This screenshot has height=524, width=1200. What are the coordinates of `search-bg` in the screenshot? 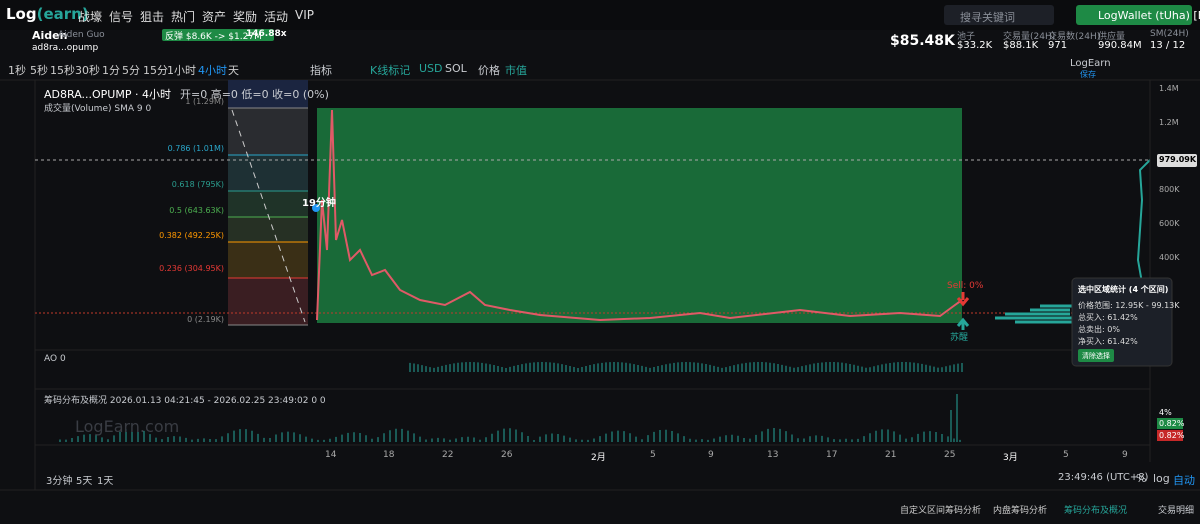 It's located at (999, 15).